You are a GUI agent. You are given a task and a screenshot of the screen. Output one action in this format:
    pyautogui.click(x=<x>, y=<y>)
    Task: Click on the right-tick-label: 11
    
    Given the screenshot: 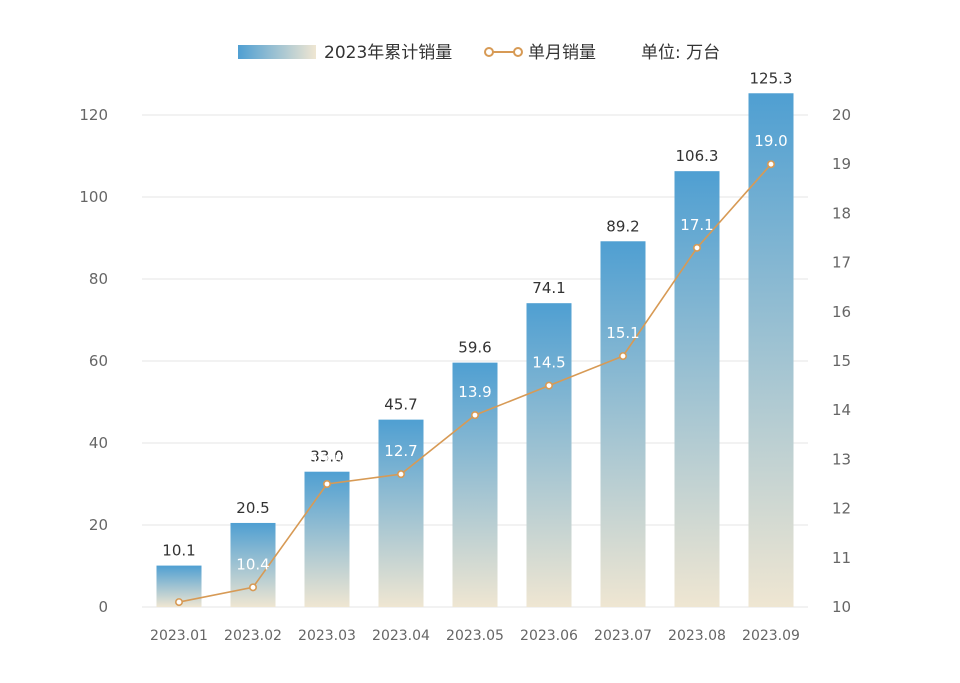 What is the action you would take?
    pyautogui.click(x=841, y=558)
    